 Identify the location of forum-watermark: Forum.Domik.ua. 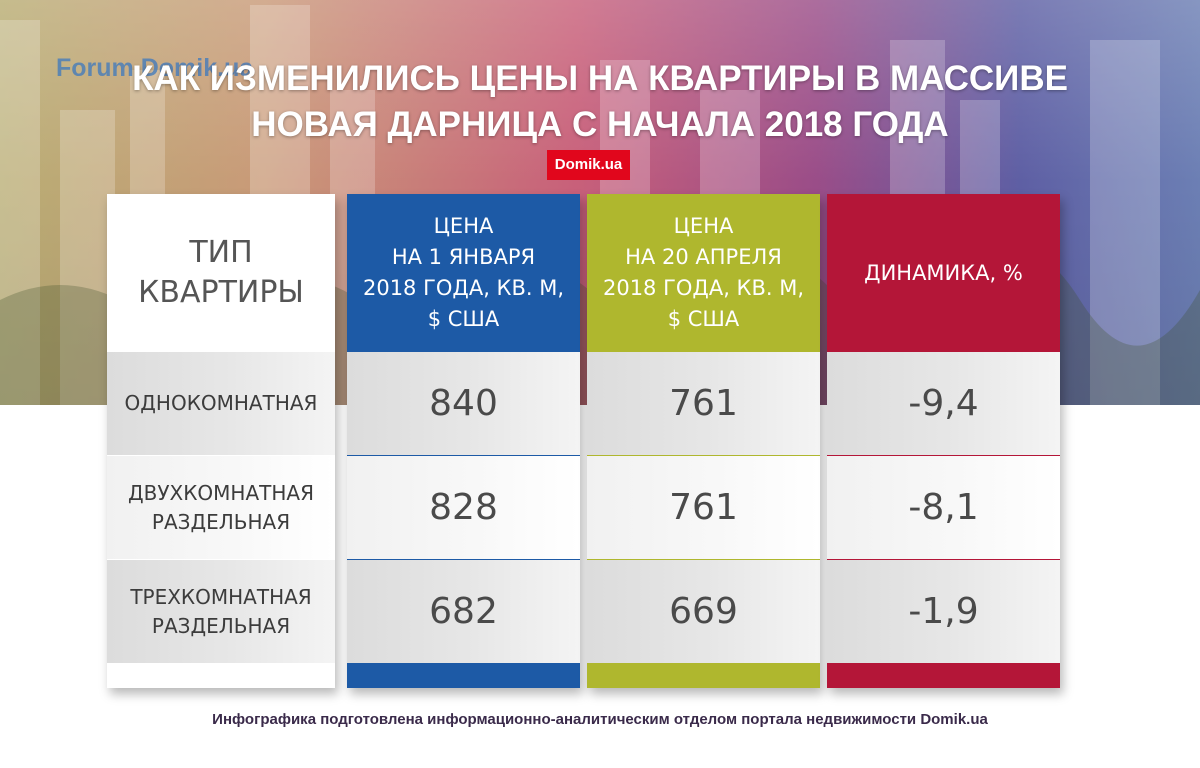
(155, 68).